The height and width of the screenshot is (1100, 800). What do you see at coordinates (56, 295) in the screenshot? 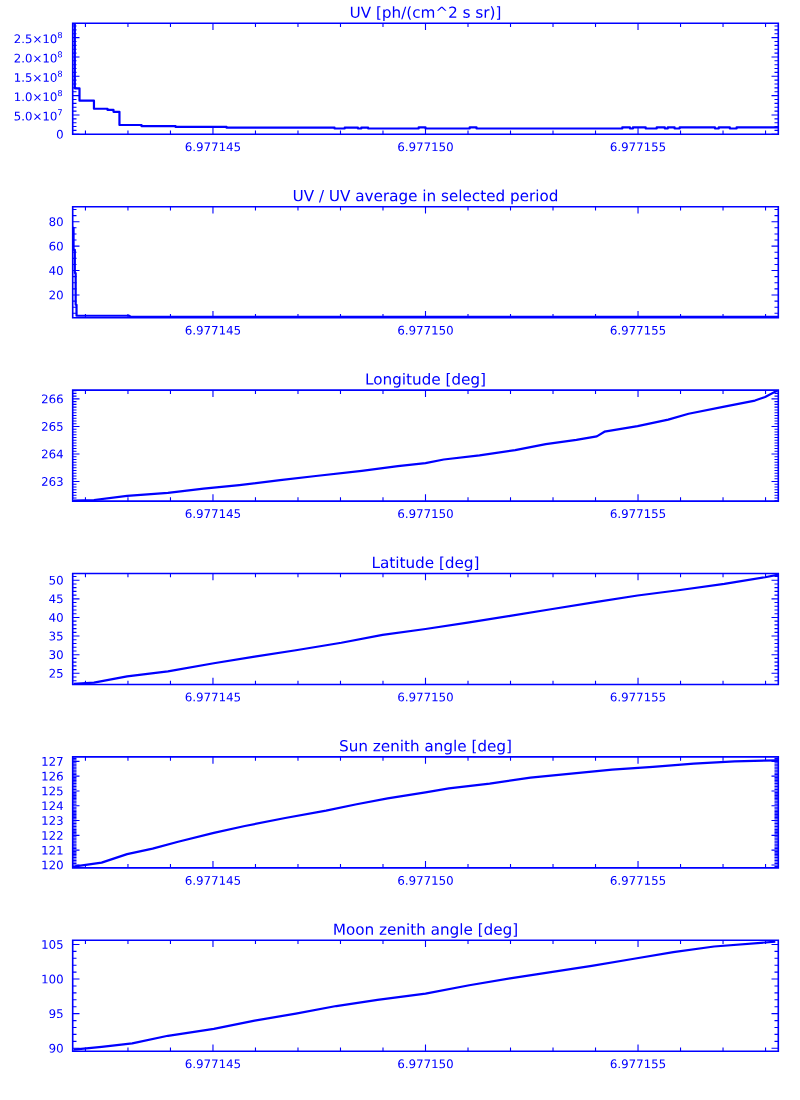
I see `y-tick-label: 20` at bounding box center [56, 295].